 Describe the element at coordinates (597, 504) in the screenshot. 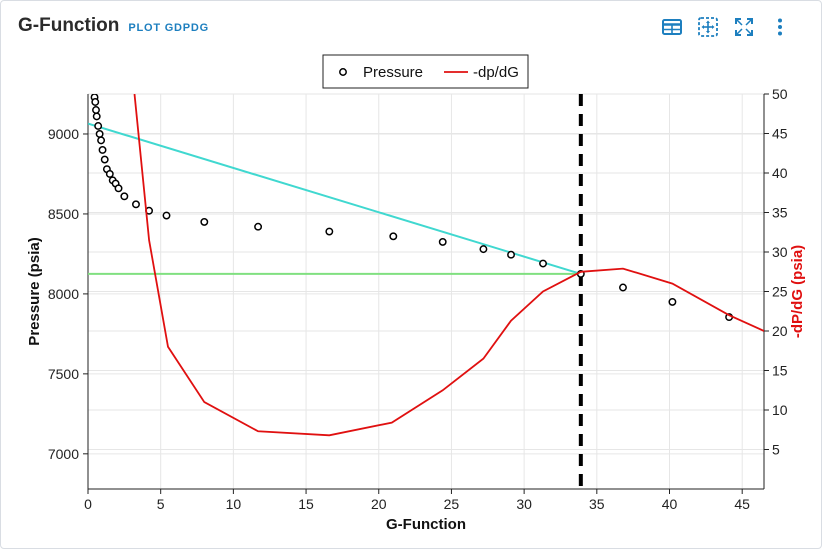

I see `x-tick-label: 35` at that location.